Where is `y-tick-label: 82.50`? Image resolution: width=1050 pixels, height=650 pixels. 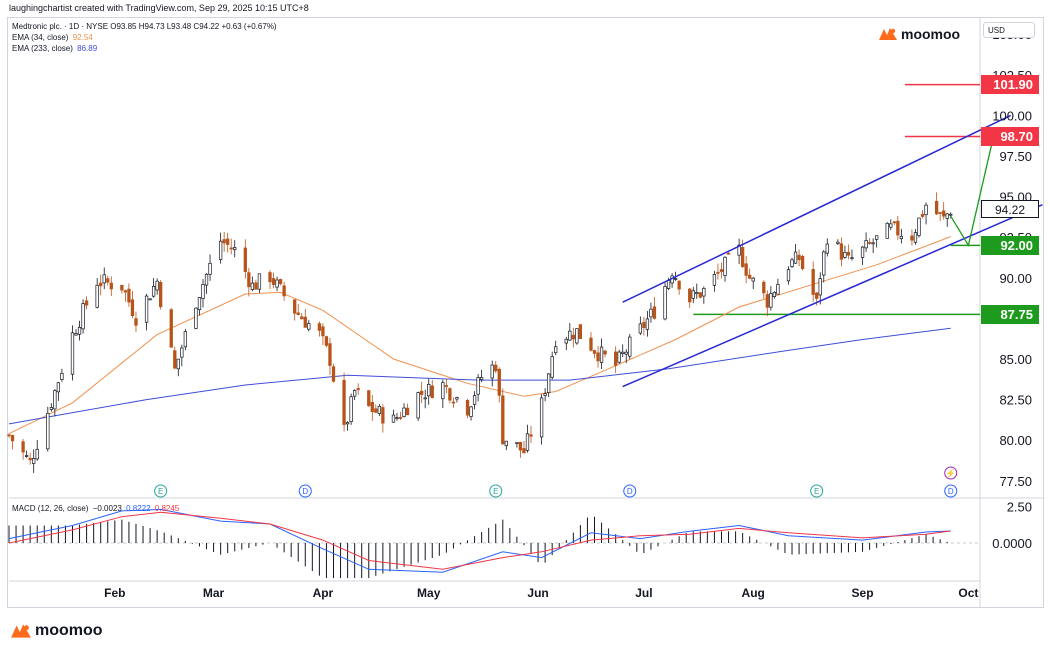 y-tick-label: 82.50 is located at coordinates (1015, 400).